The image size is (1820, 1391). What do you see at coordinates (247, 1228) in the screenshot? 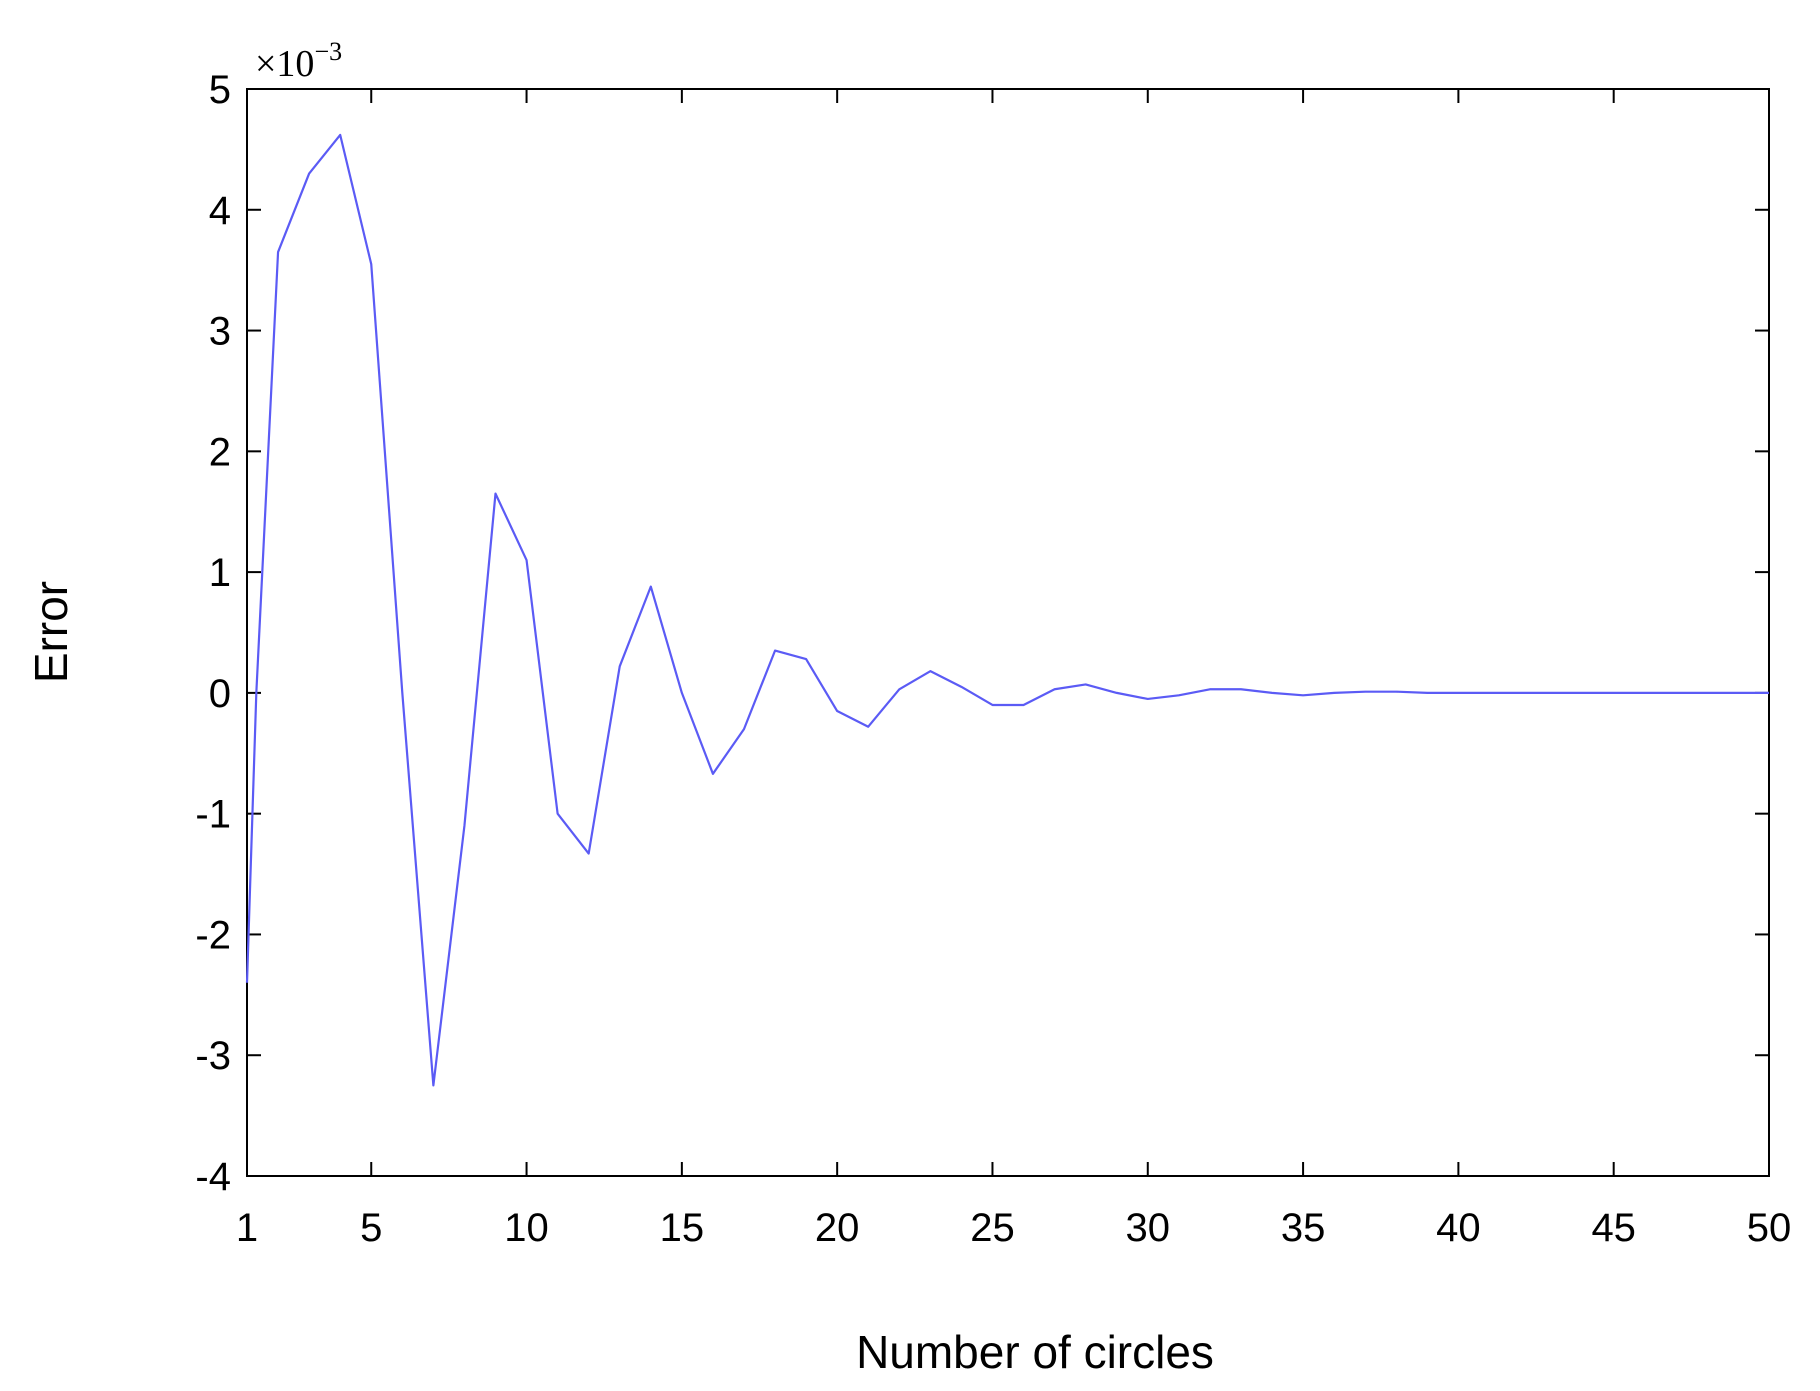
I see `x-tick-label: 1` at bounding box center [247, 1228].